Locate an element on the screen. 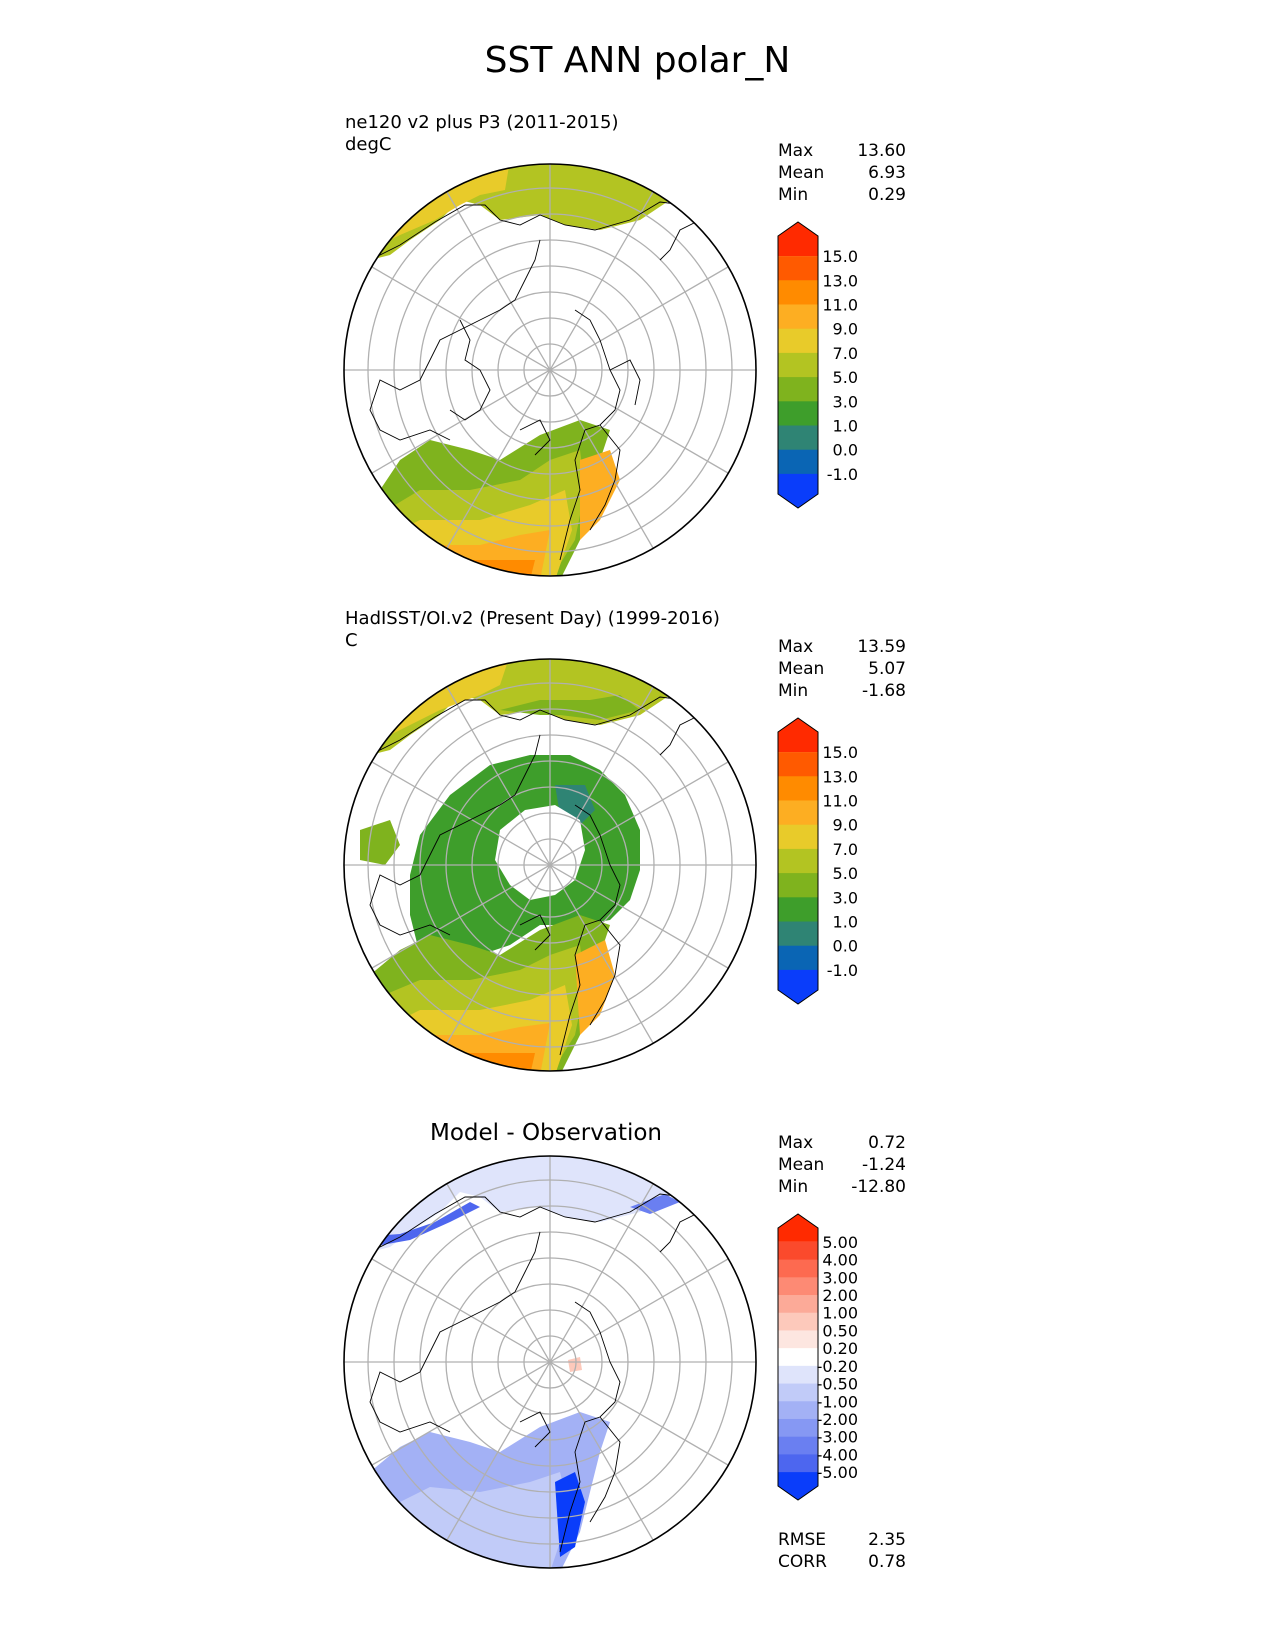  panel-2-units: C is located at coordinates (351, 640).